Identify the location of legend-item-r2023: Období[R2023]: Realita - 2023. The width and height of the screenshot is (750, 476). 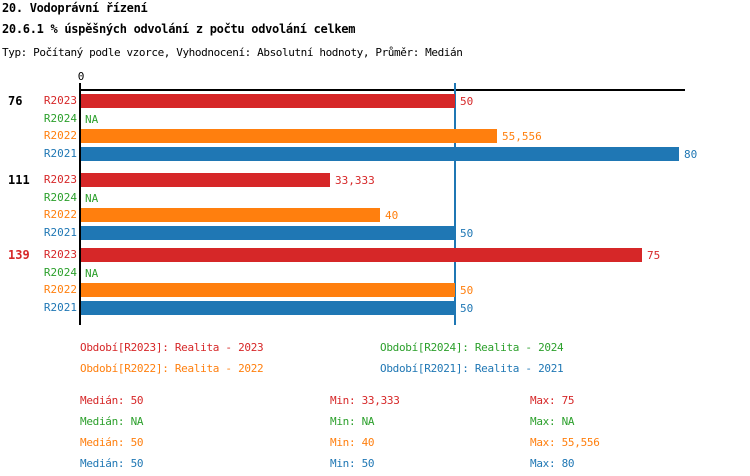
(172, 347).